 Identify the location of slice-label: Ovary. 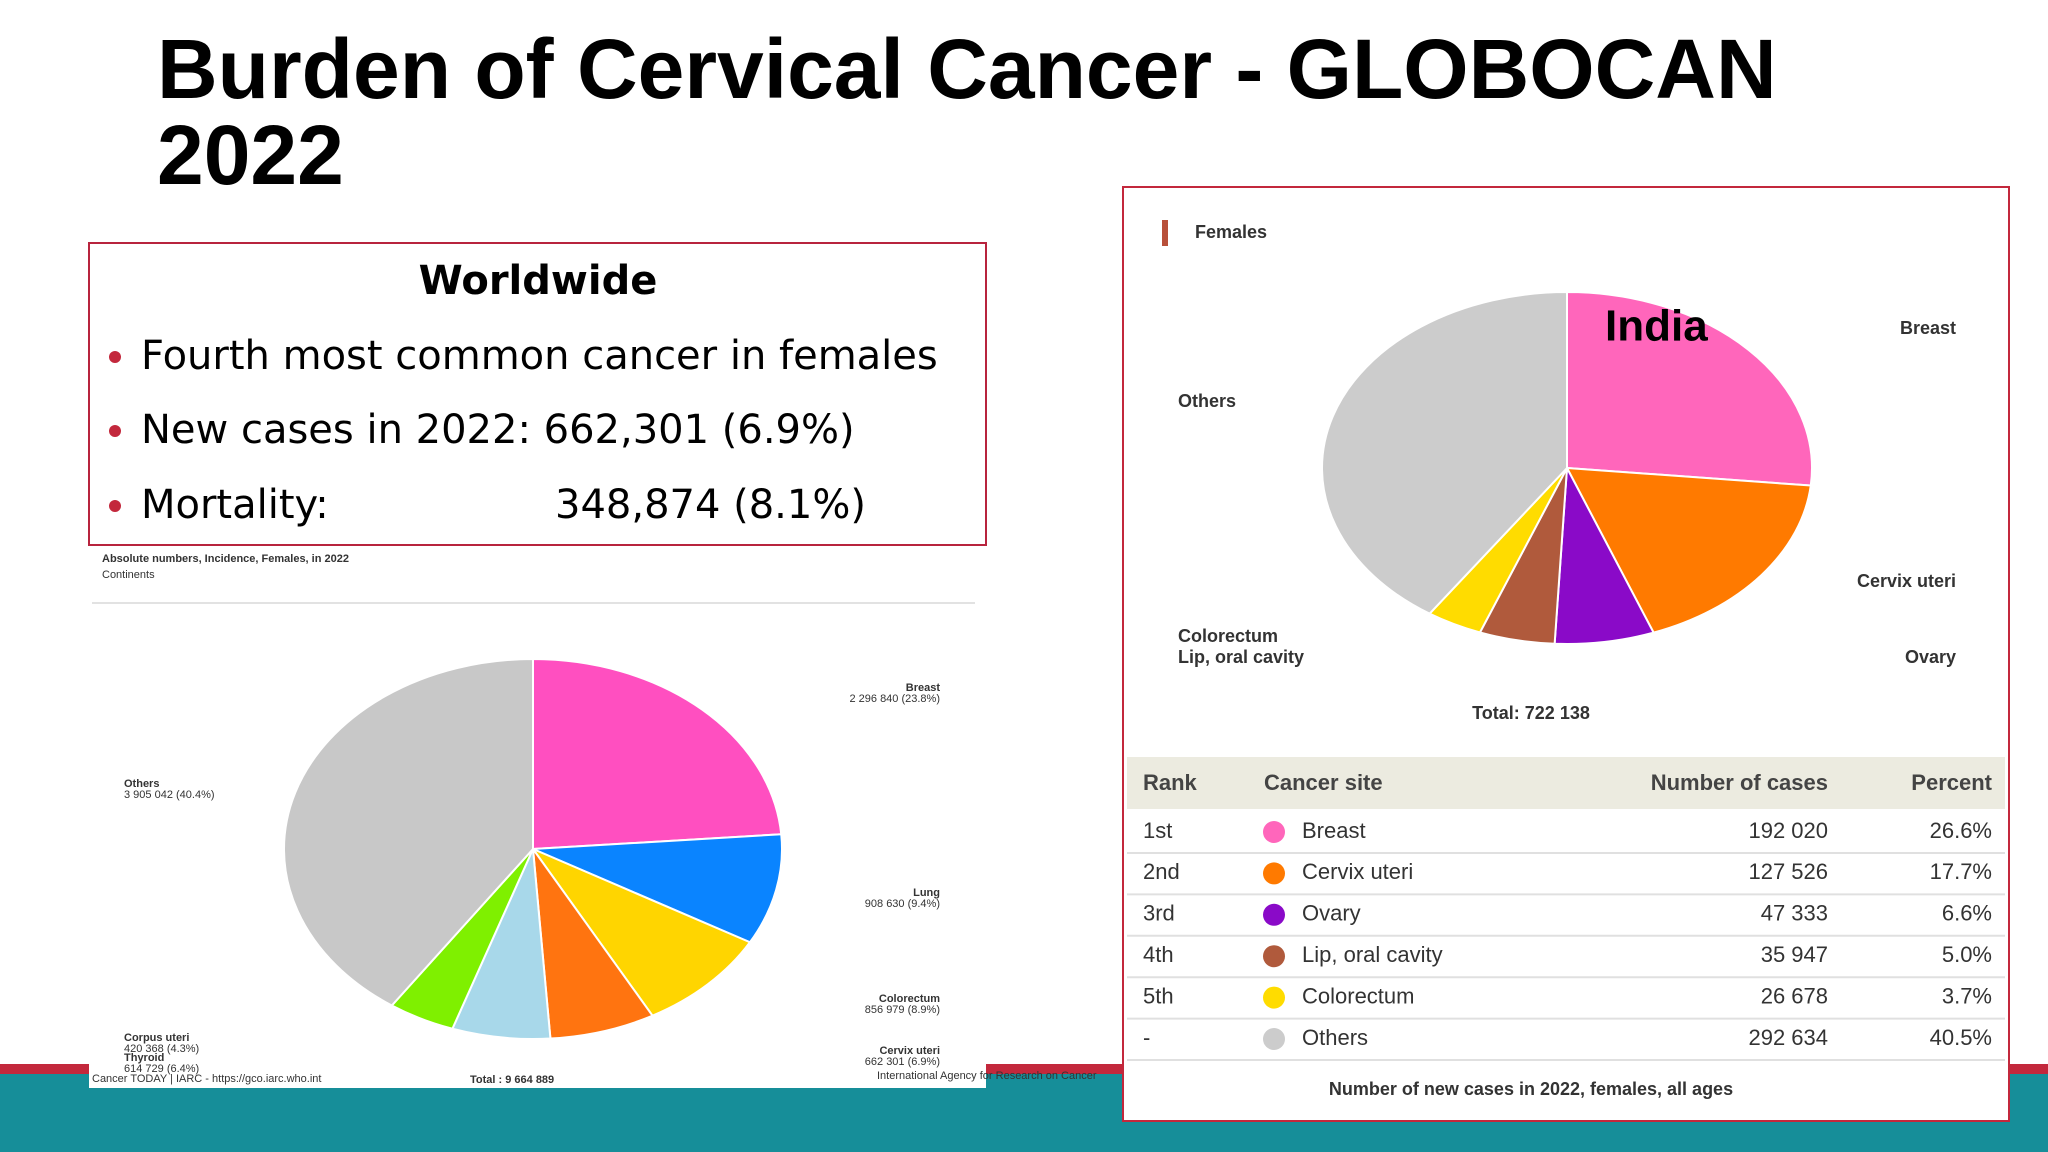
(1930, 657).